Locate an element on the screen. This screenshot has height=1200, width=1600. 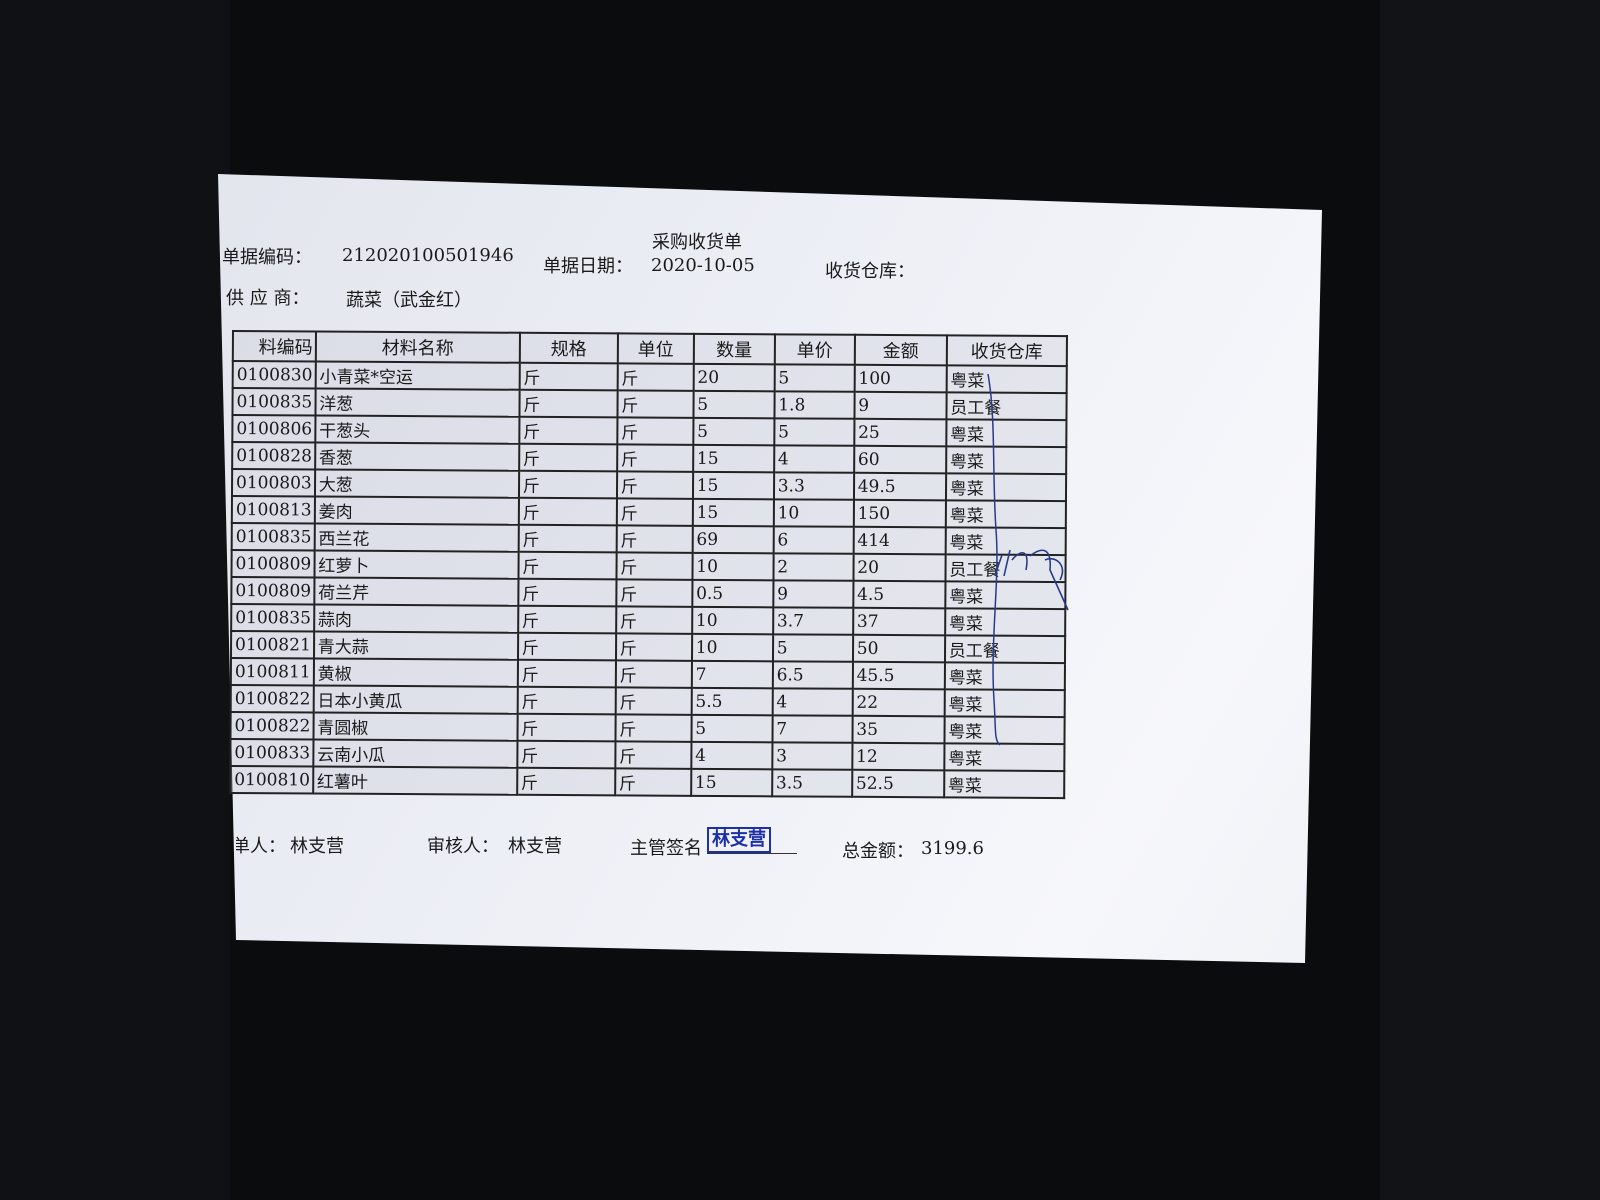
maker-label: 单人： is located at coordinates (259, 846).